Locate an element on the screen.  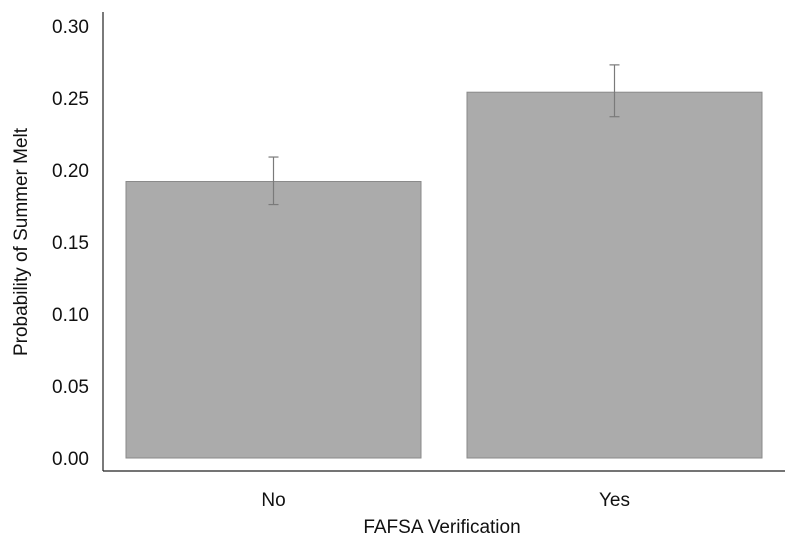
x-tick-labels: No Yes is located at coordinates (445, 500).